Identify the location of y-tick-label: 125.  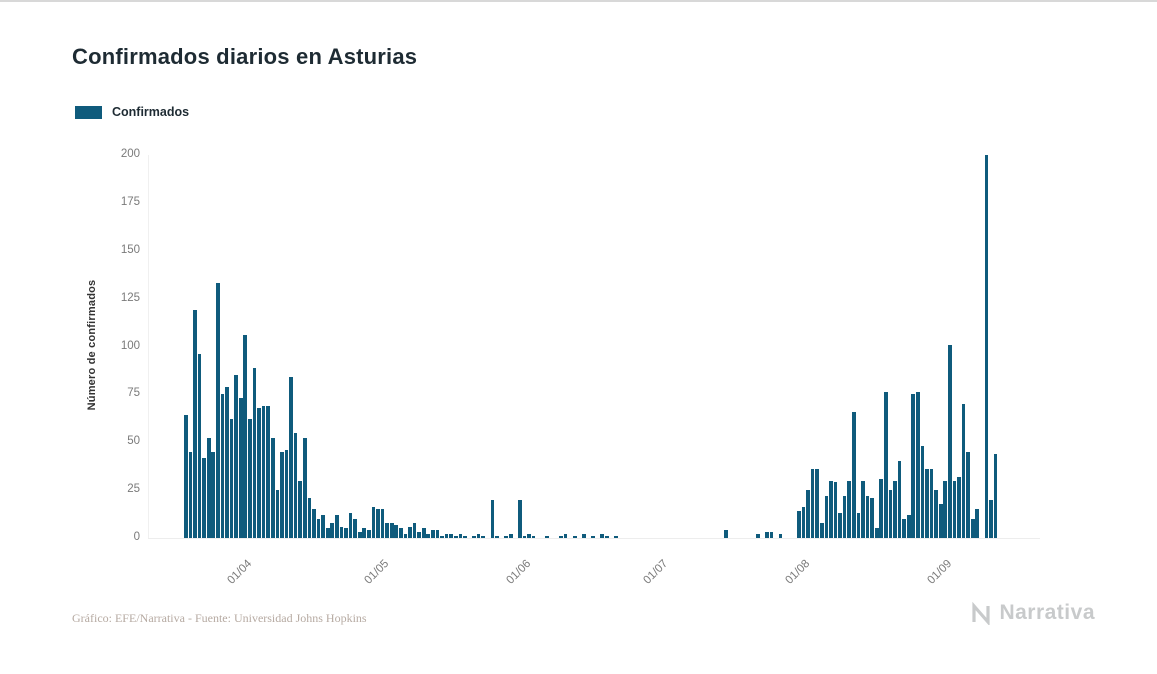
(130, 297).